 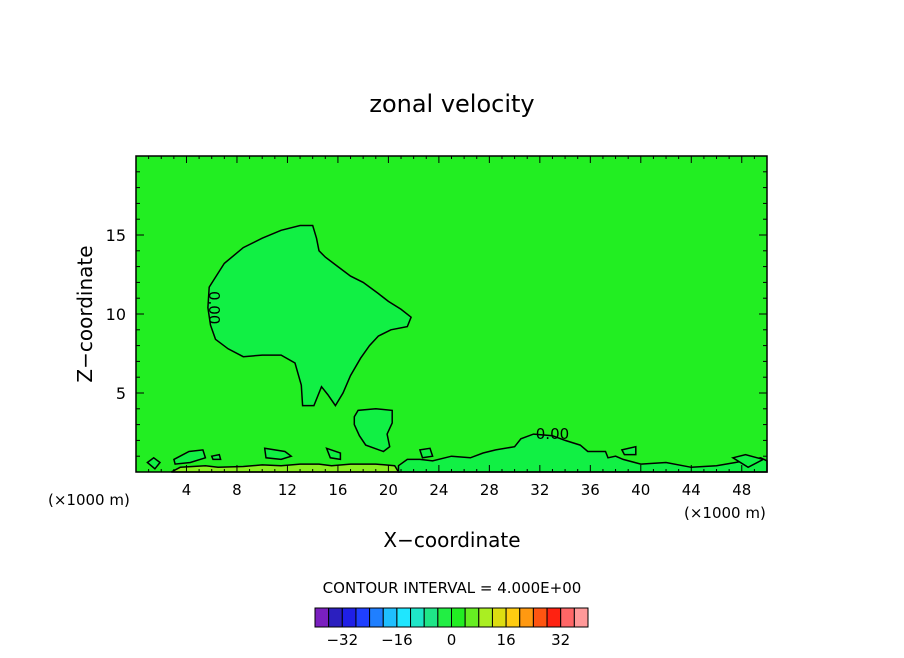 What do you see at coordinates (287, 490) in the screenshot?
I see `x-tick-label: 12` at bounding box center [287, 490].